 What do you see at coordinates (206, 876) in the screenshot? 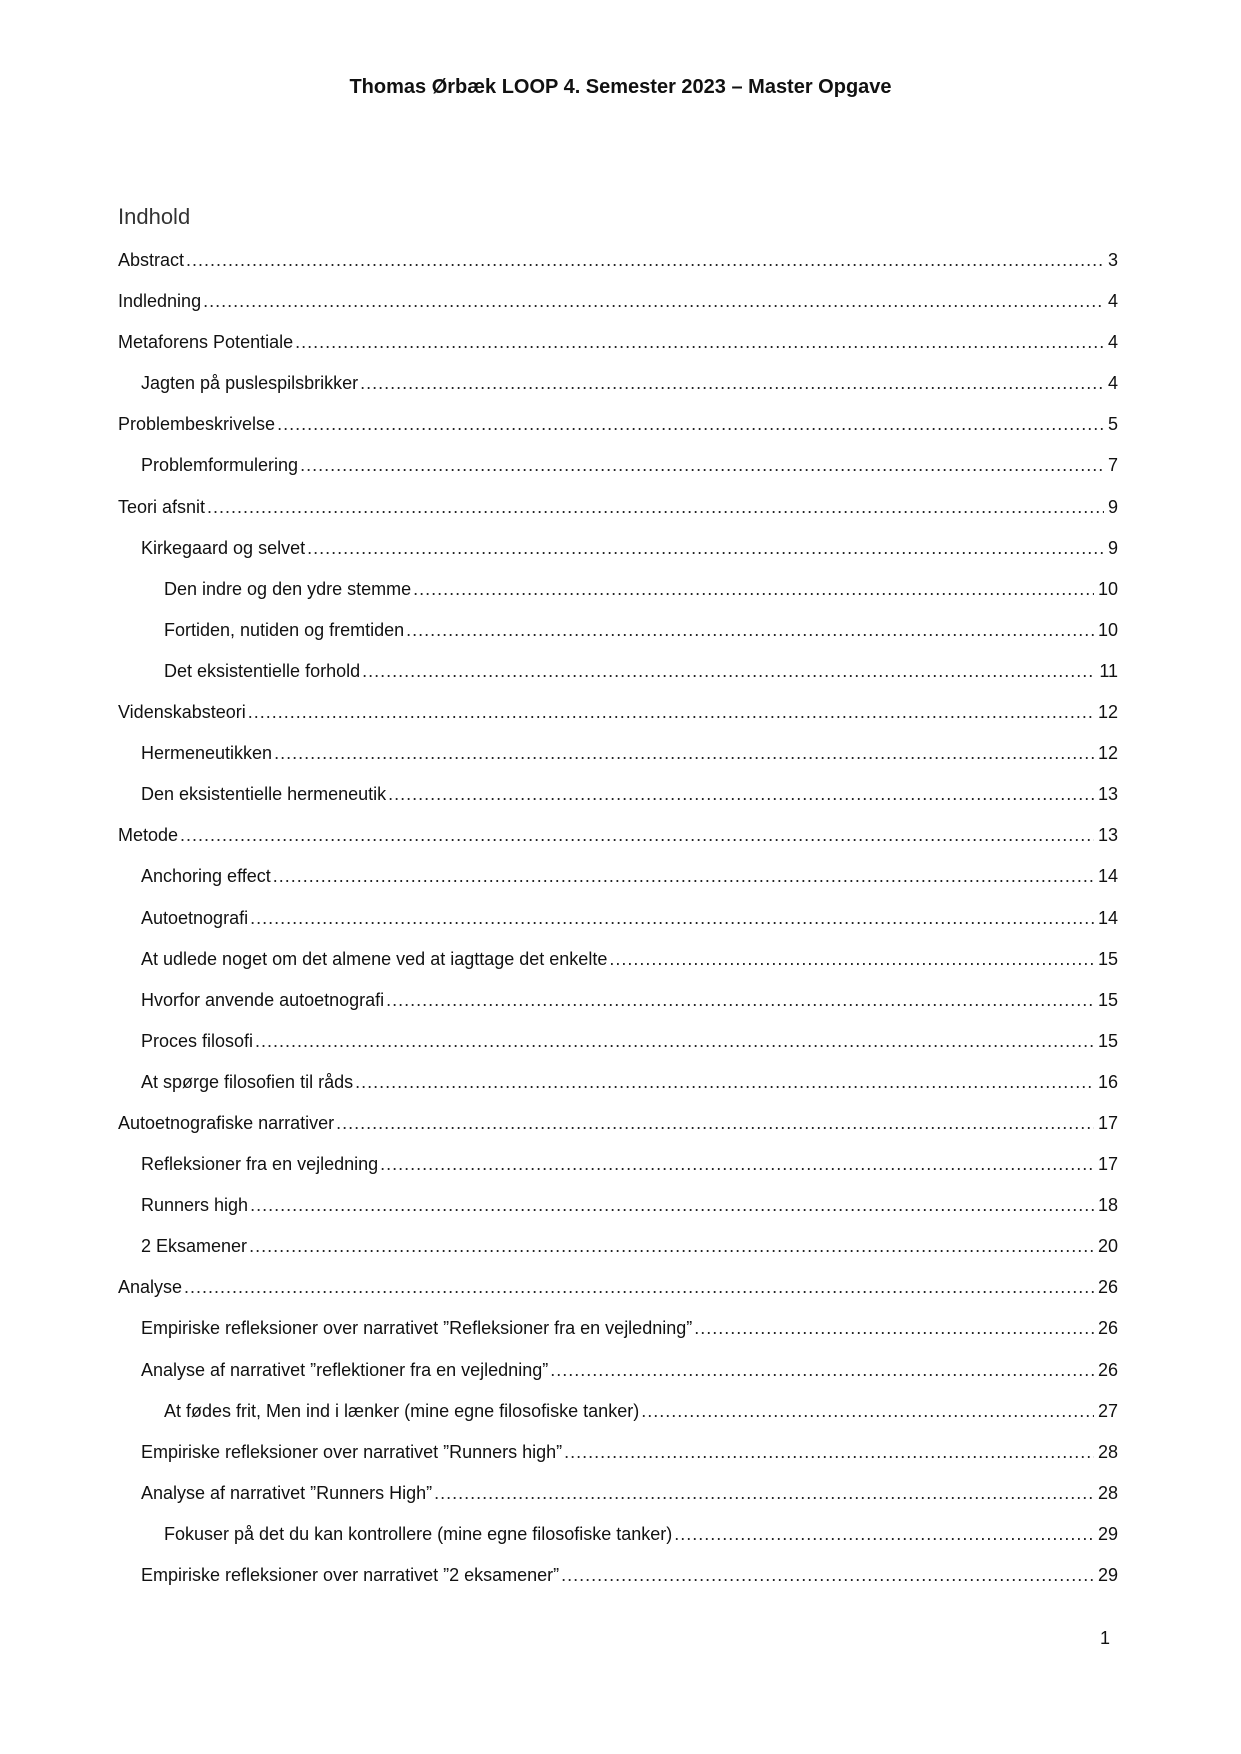
I see `toc-entry-label: Anchoring effect` at bounding box center [206, 876].